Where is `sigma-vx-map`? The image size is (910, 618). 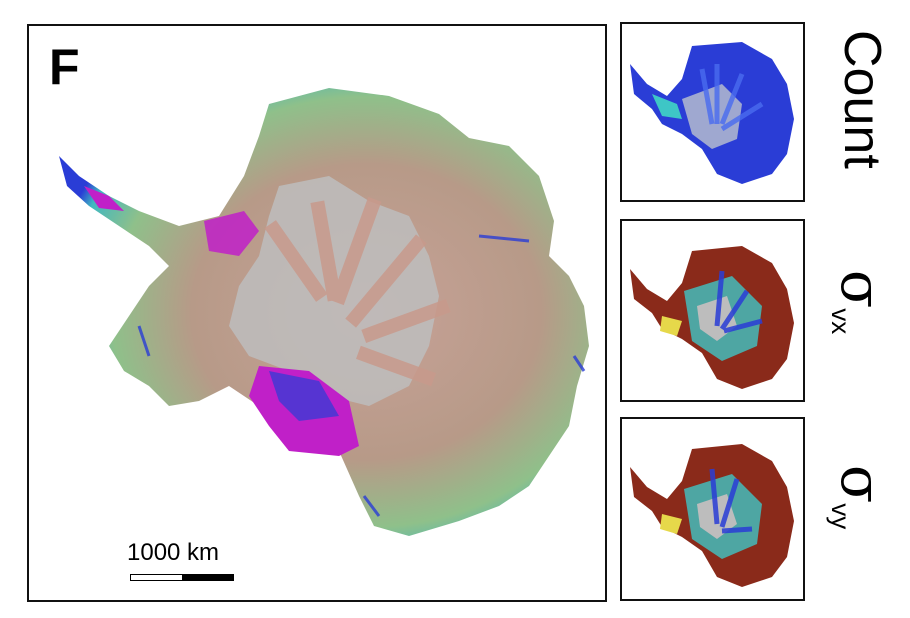 sigma-vx-map is located at coordinates (712, 317).